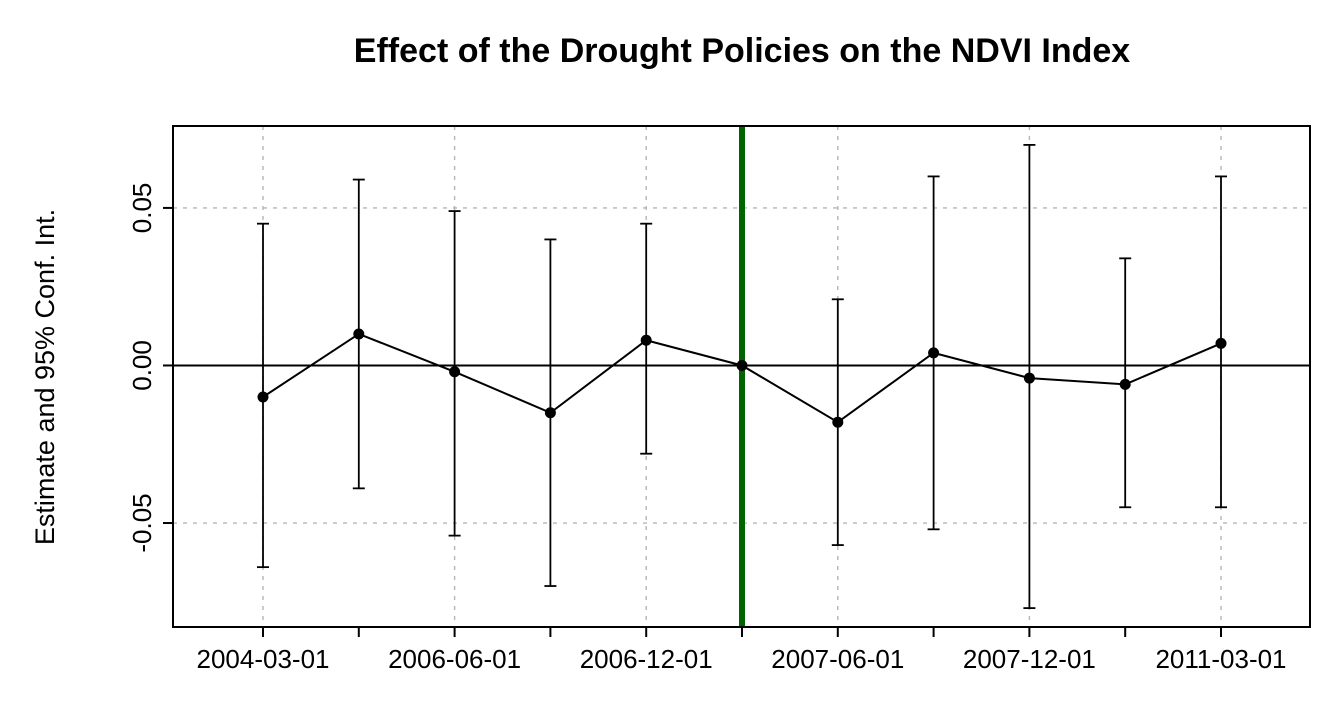  Describe the element at coordinates (45, 377) in the screenshot. I see `y-axis-label: Estimate and 95% Conf. Int.` at that location.